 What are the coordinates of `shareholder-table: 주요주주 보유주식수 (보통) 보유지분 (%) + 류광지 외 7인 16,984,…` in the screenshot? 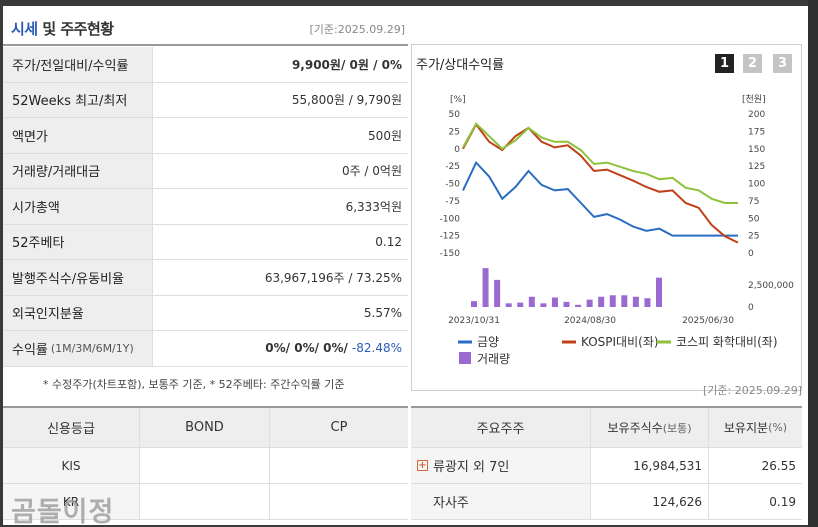 It's located at (606, 463).